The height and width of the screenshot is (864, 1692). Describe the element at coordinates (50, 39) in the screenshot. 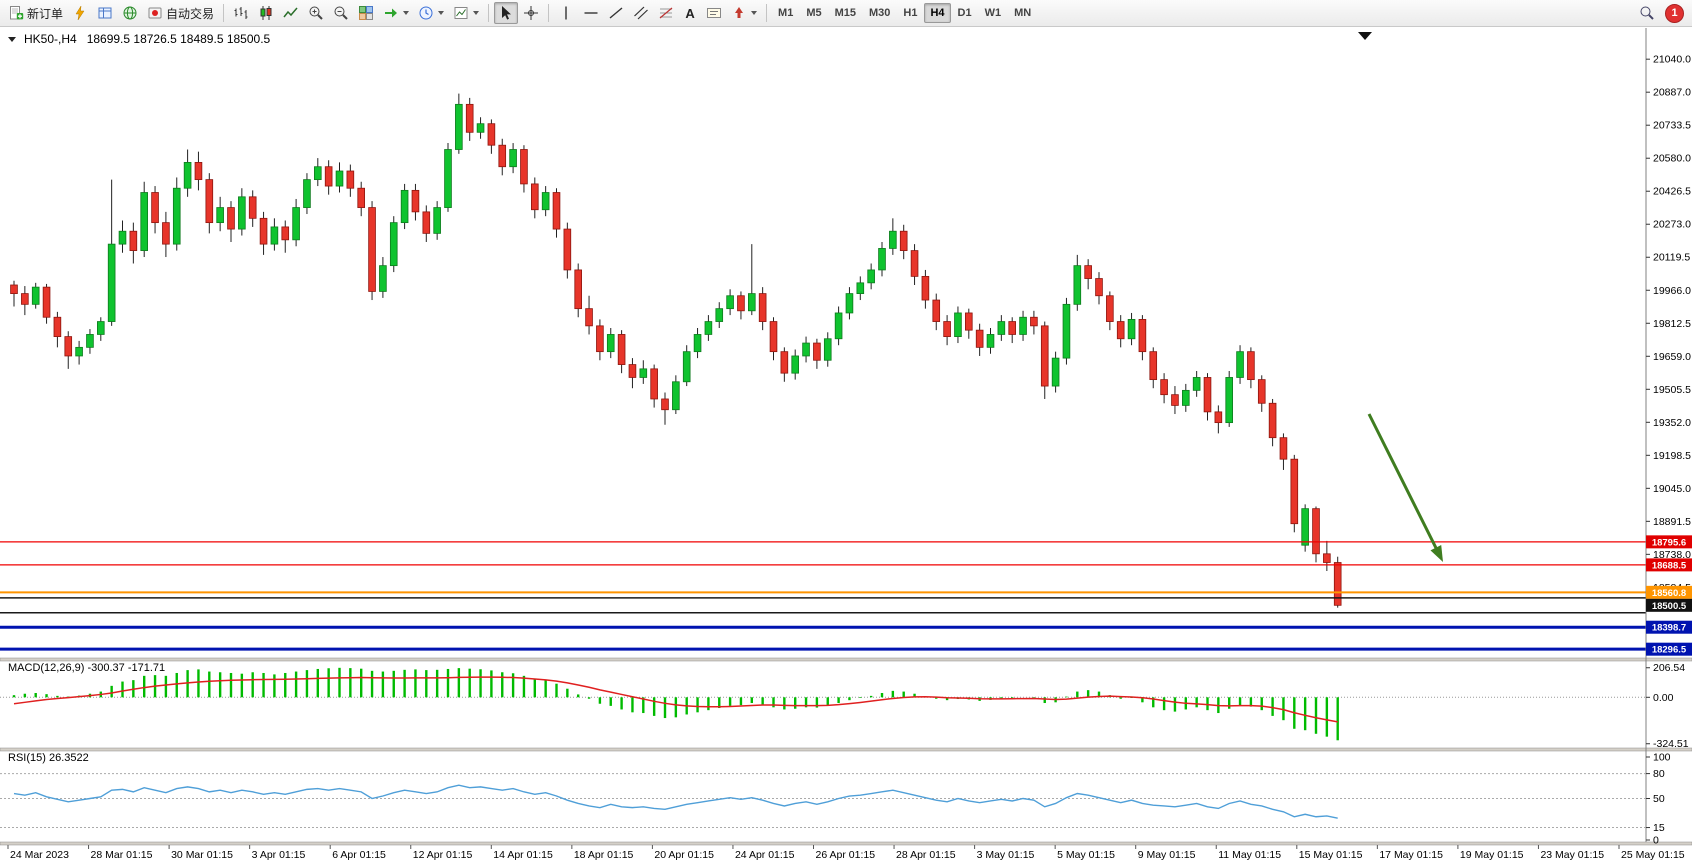

I see `chart-symbol-period: HK50-,H4` at that location.